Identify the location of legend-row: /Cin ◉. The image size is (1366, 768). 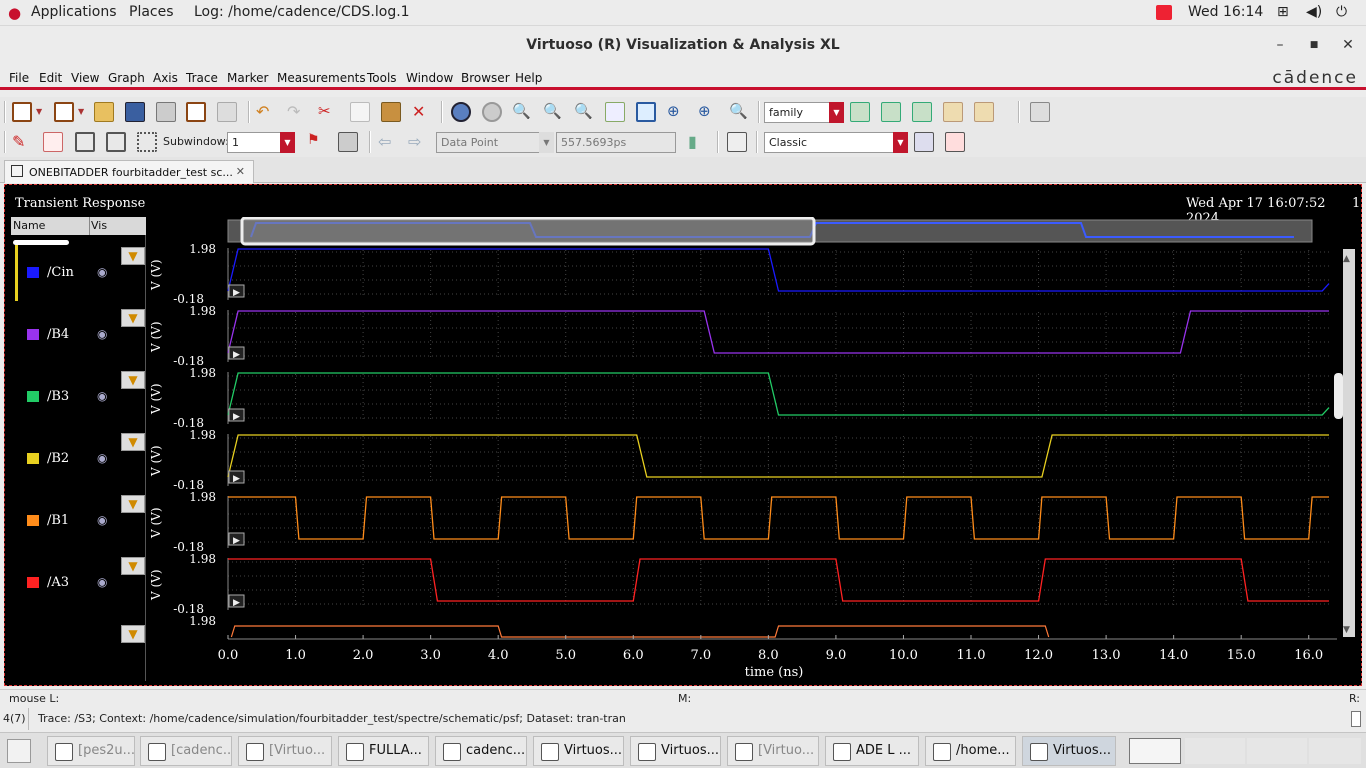
(78, 273).